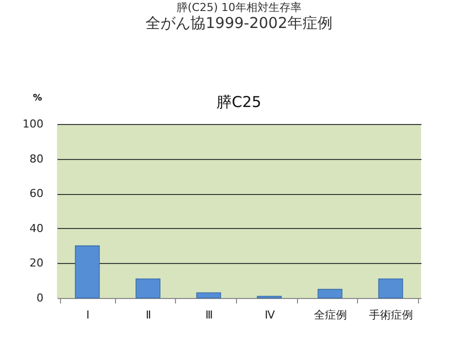 The height and width of the screenshot is (358, 476). Describe the element at coordinates (209, 315) in the screenshot. I see `x-tick-label: Ⅲ` at that location.